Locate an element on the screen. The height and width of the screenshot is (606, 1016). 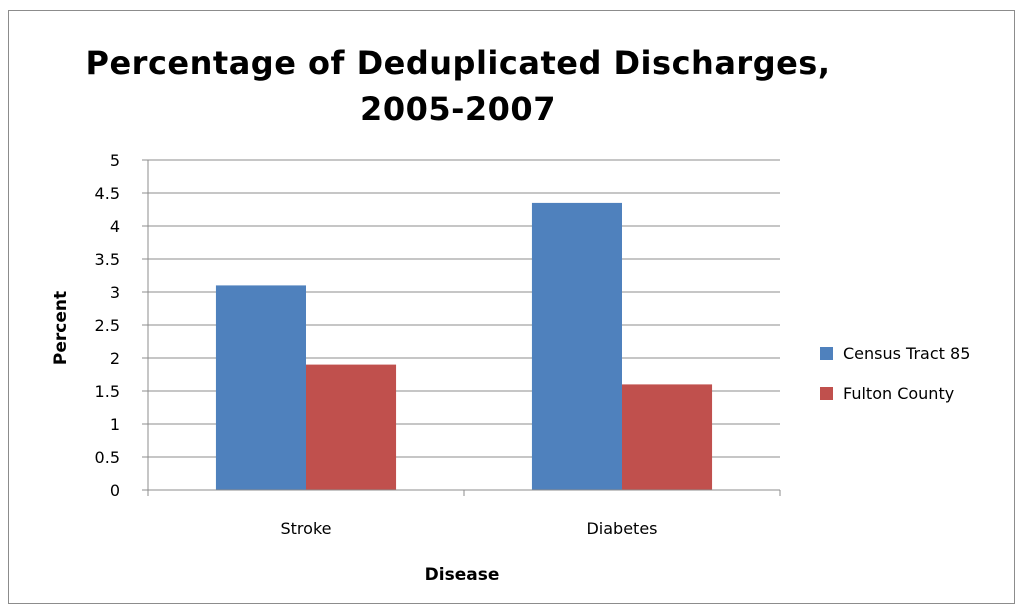
y-tick-label: 5 is located at coordinates (115, 160).